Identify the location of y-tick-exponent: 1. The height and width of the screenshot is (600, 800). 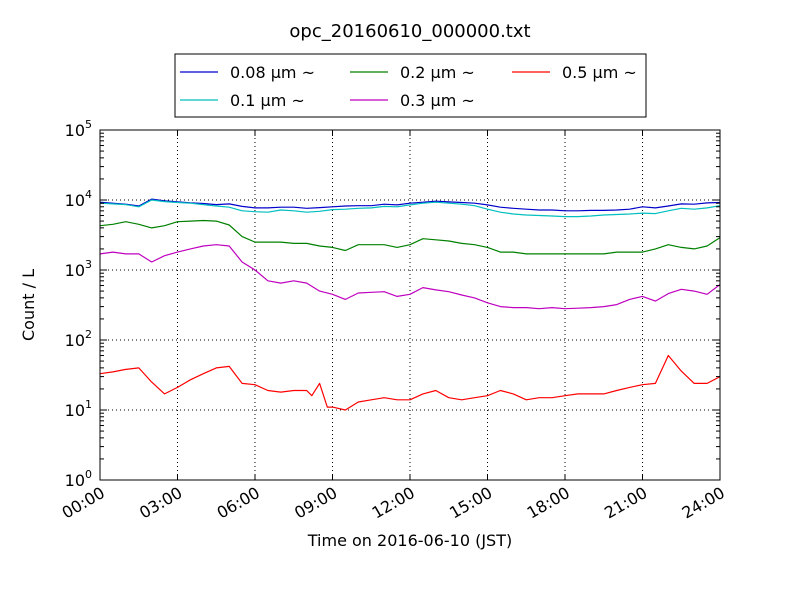
(88, 404).